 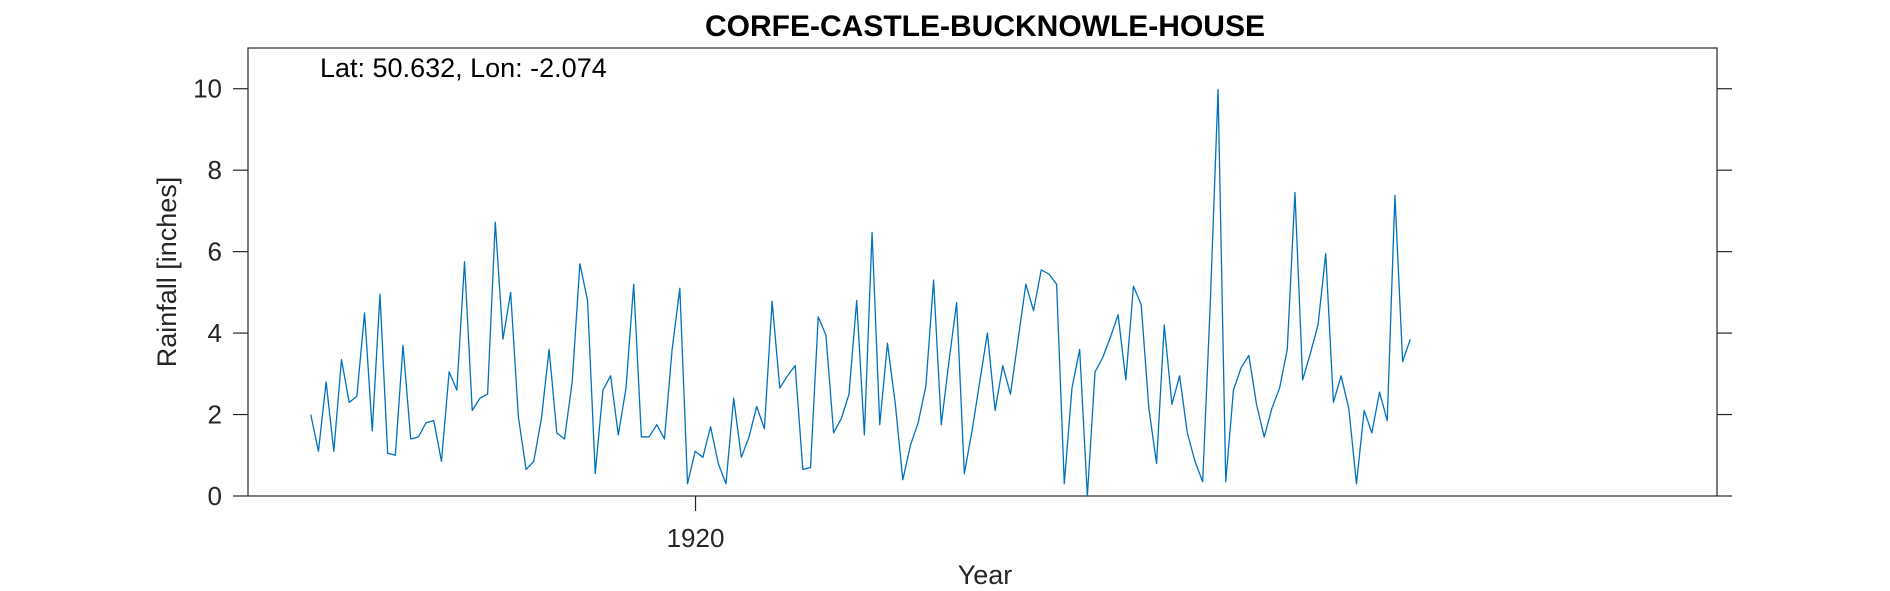 What do you see at coordinates (215, 333) in the screenshot?
I see `y-tick-label: 4` at bounding box center [215, 333].